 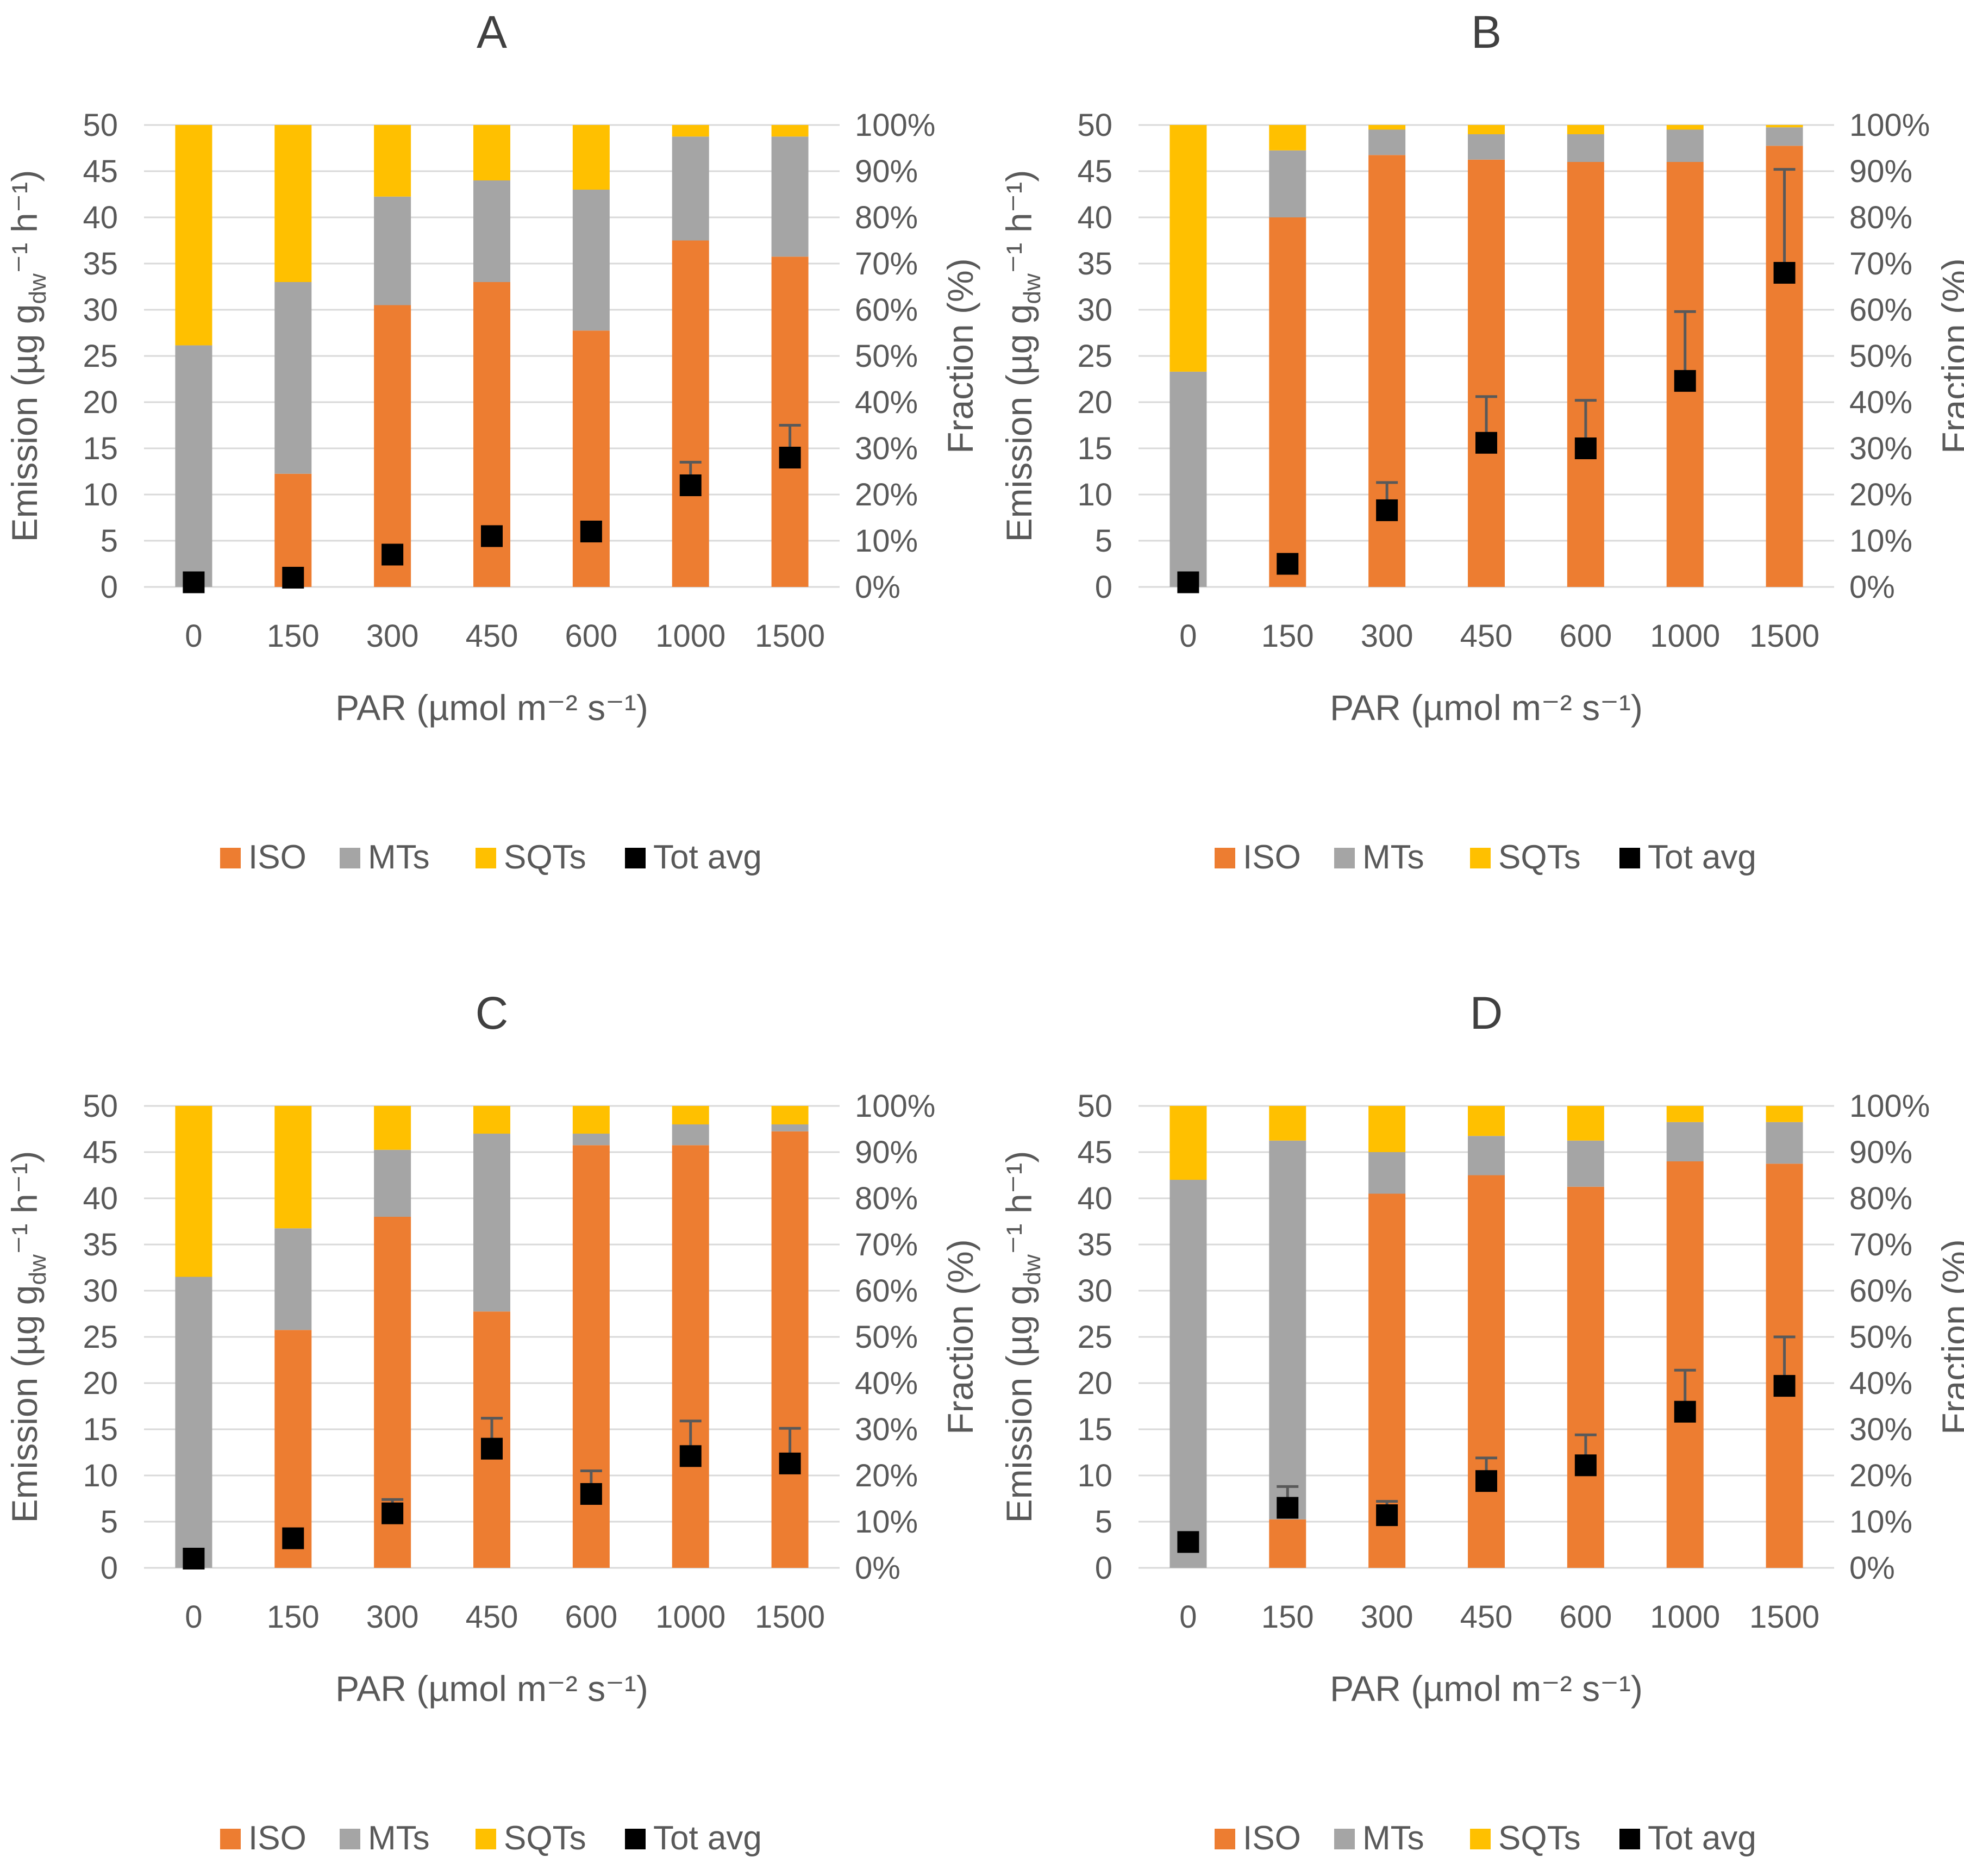 I want to click on y-tick-label: 40, so click(x=1094, y=1198).